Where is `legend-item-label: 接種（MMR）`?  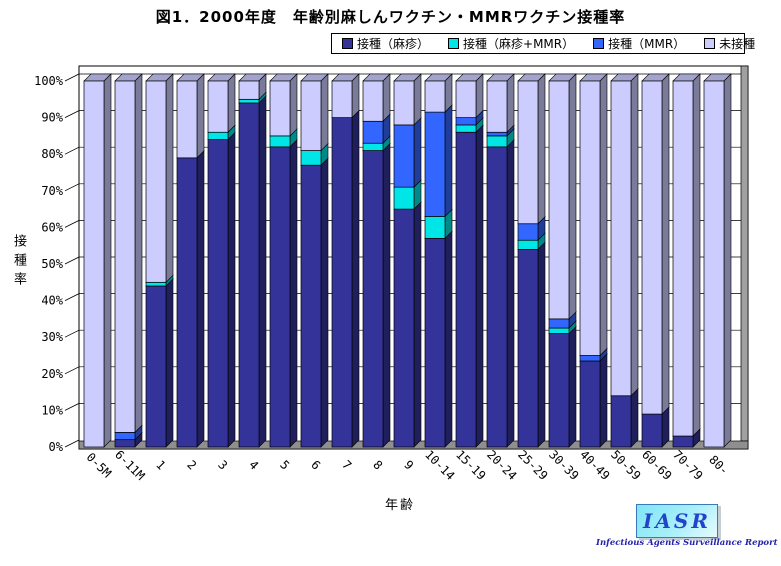 legend-item-label: 接種（MMR） is located at coordinates (647, 44).